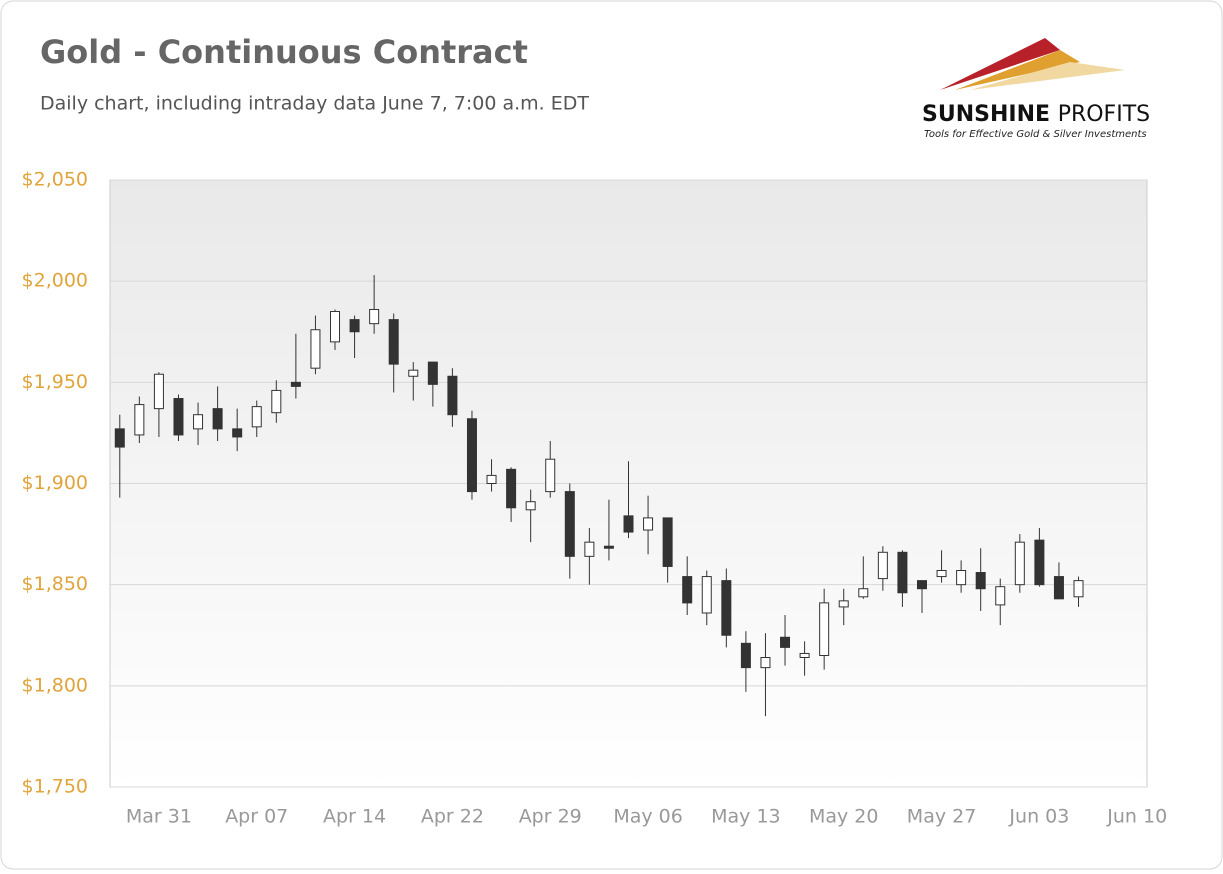 Image resolution: width=1223 pixels, height=874 pixels. What do you see at coordinates (942, 817) in the screenshot?
I see `x-tick-label: May 27` at bounding box center [942, 817].